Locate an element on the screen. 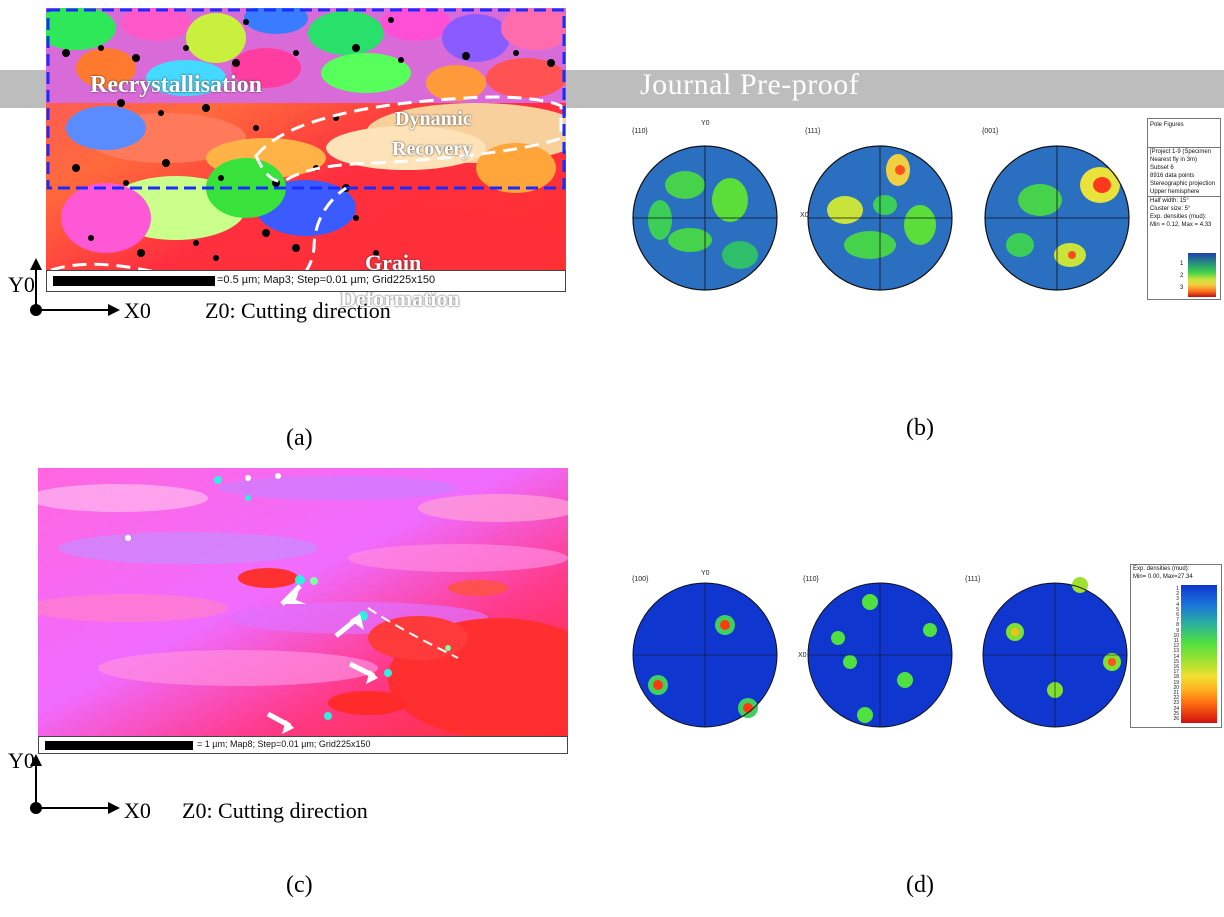  axes-c is located at coordinates (75, 784).